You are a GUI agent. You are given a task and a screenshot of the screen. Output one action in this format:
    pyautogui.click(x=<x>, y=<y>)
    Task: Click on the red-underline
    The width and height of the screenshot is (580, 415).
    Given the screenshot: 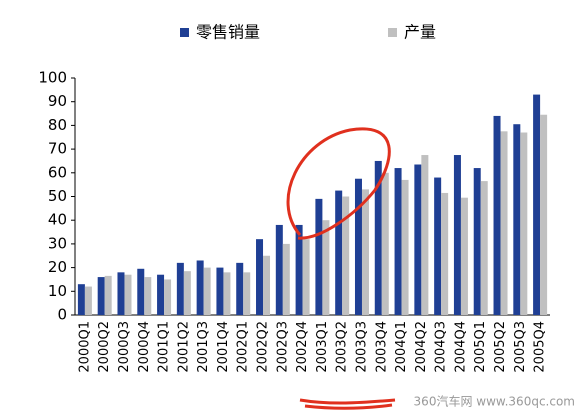 What is the action you would take?
    pyautogui.click(x=347, y=404)
    